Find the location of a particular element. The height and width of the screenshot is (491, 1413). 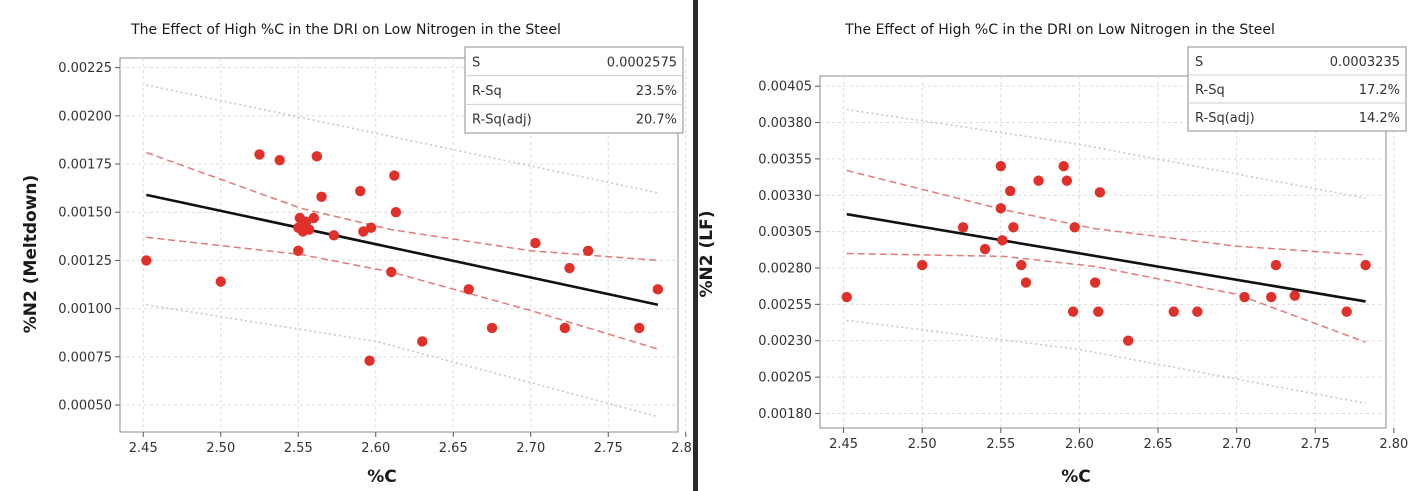

y-tick-label: 0.00255 is located at coordinates (785, 305).